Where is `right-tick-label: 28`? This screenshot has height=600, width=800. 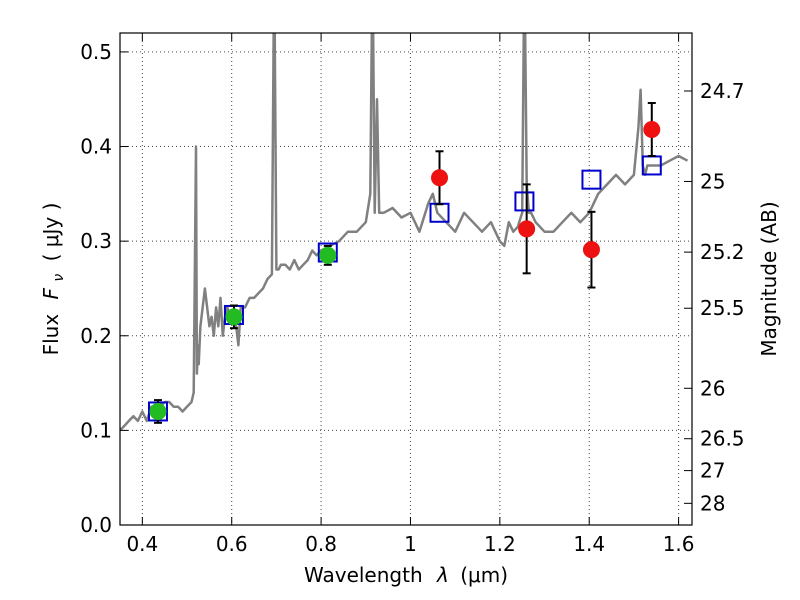 right-tick-label: 28 is located at coordinates (712, 503).